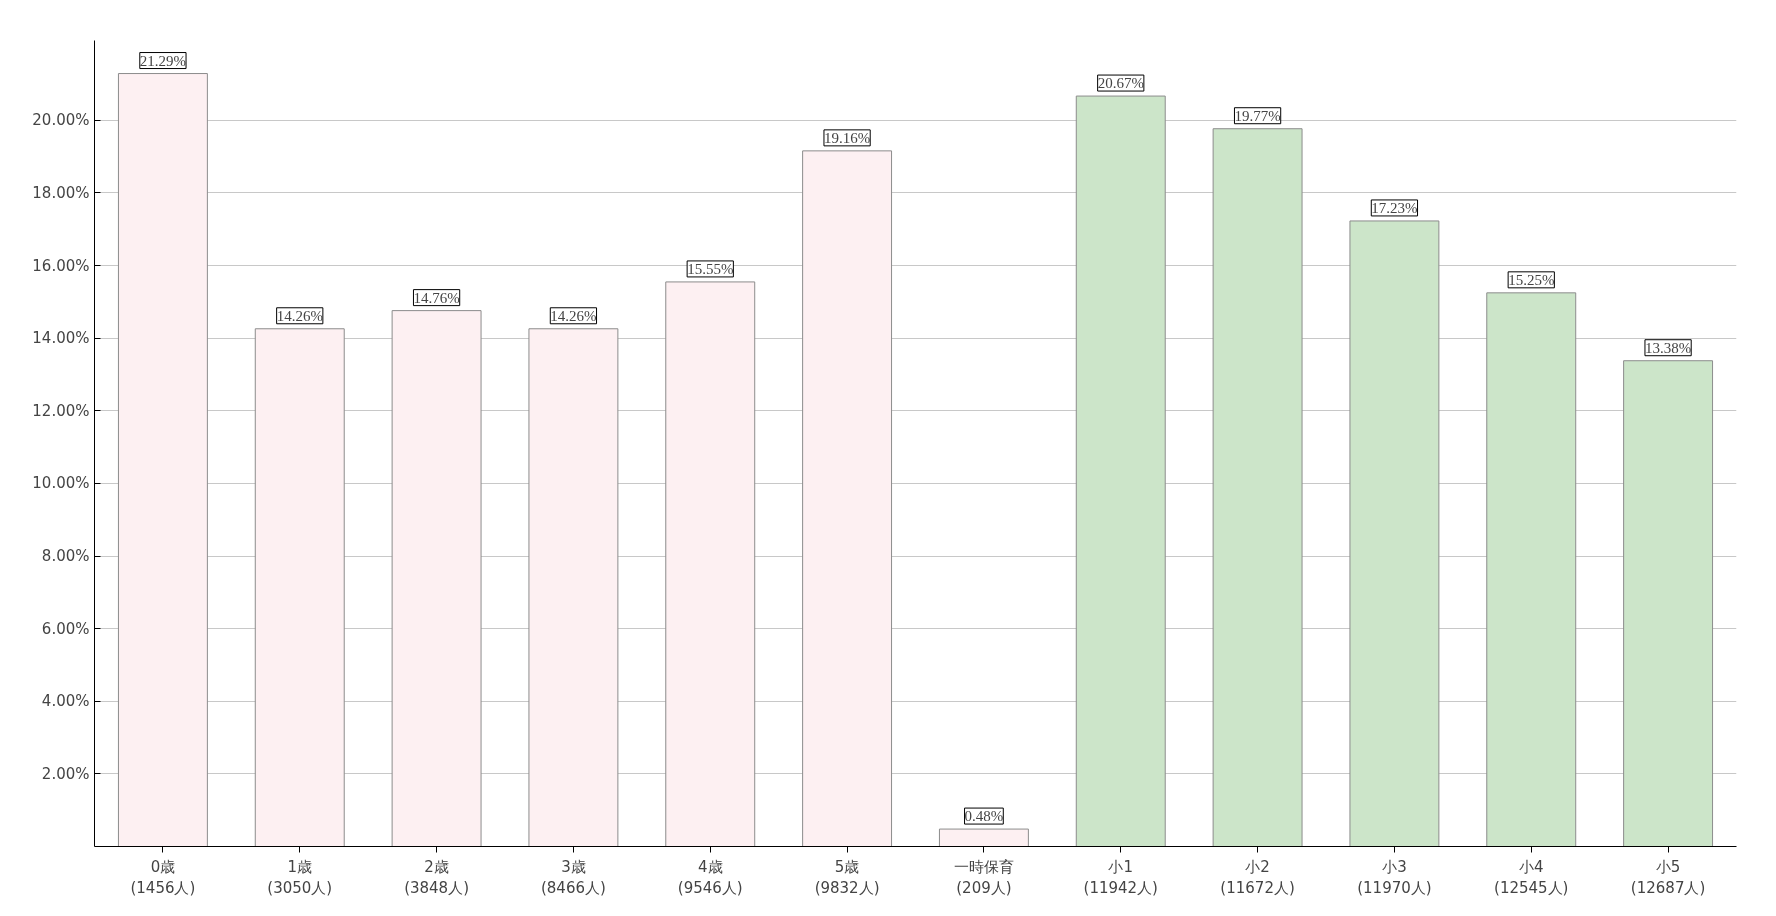  Describe the element at coordinates (573, 877) in the screenshot. I see `x-tick-label: 3歳 (8466人)` at that location.